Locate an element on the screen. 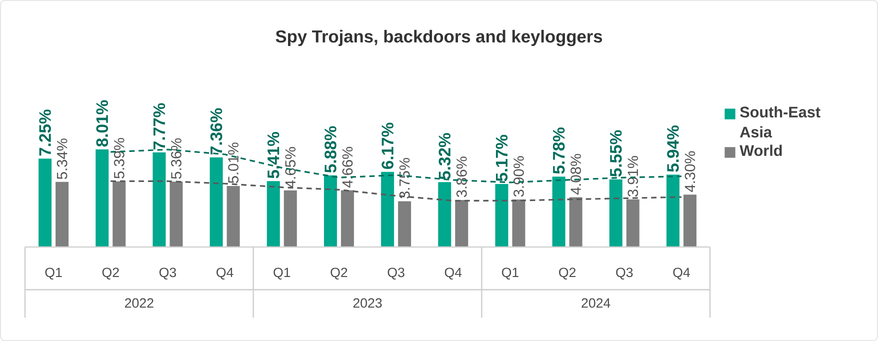  text: 2024 is located at coordinates (596, 303).